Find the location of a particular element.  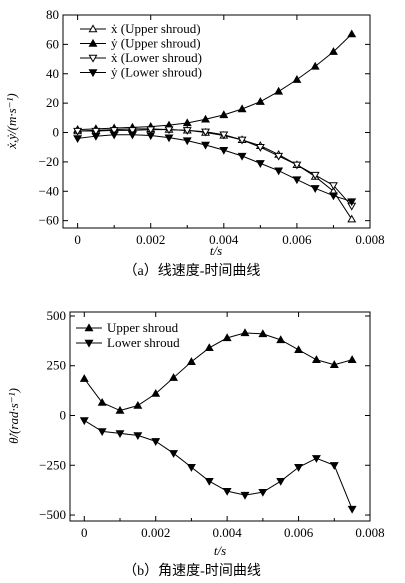

legend-entry: Lower shroud is located at coordinates (128, 342).